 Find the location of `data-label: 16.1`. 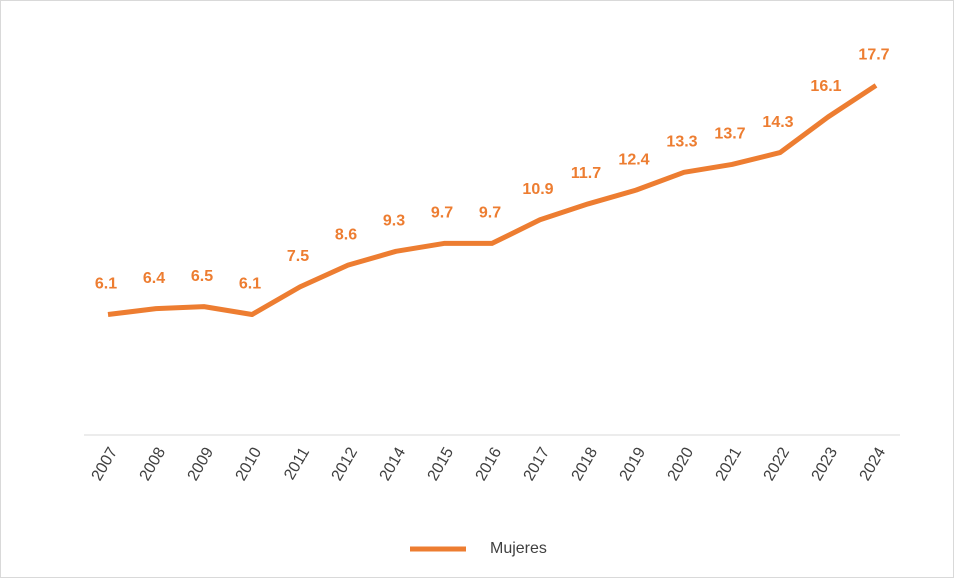

data-label: 16.1 is located at coordinates (825, 86).